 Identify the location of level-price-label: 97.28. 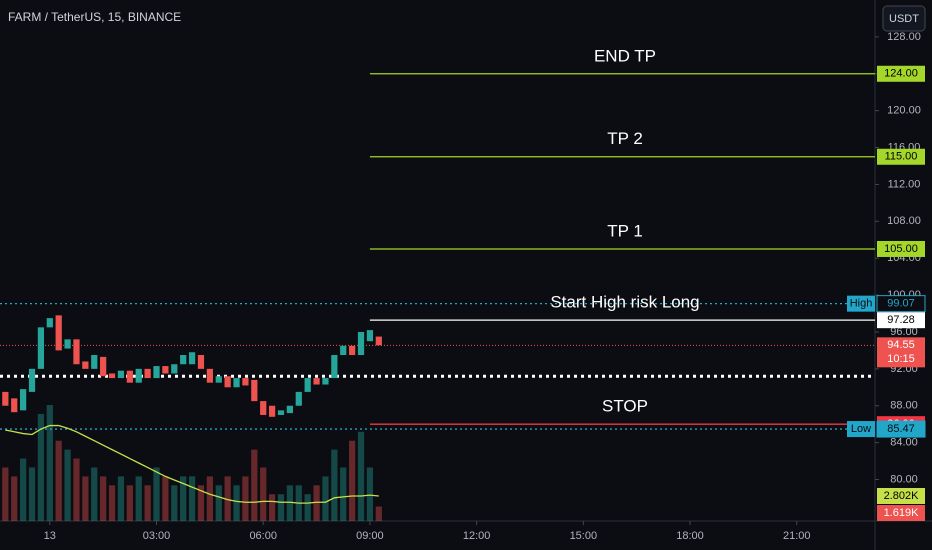
(901, 320).